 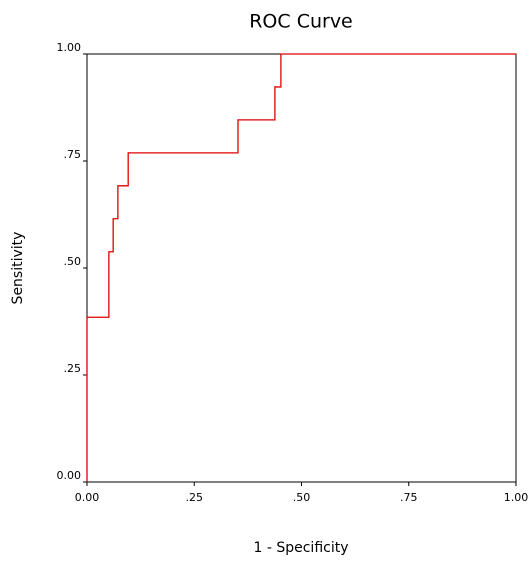 I want to click on y-tick-label: .75, so click(x=73, y=154).